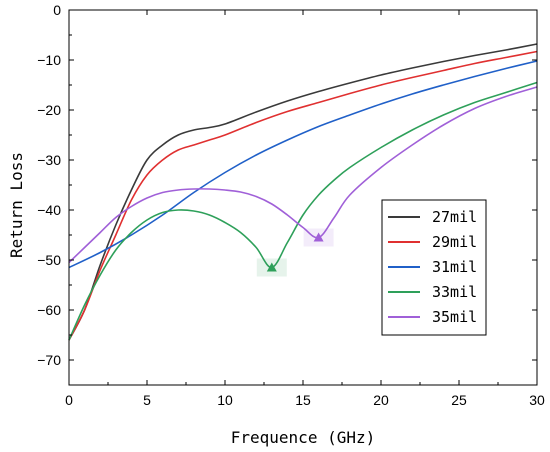  What do you see at coordinates (537, 400) in the screenshot?
I see `x-tick-label: 30` at bounding box center [537, 400].